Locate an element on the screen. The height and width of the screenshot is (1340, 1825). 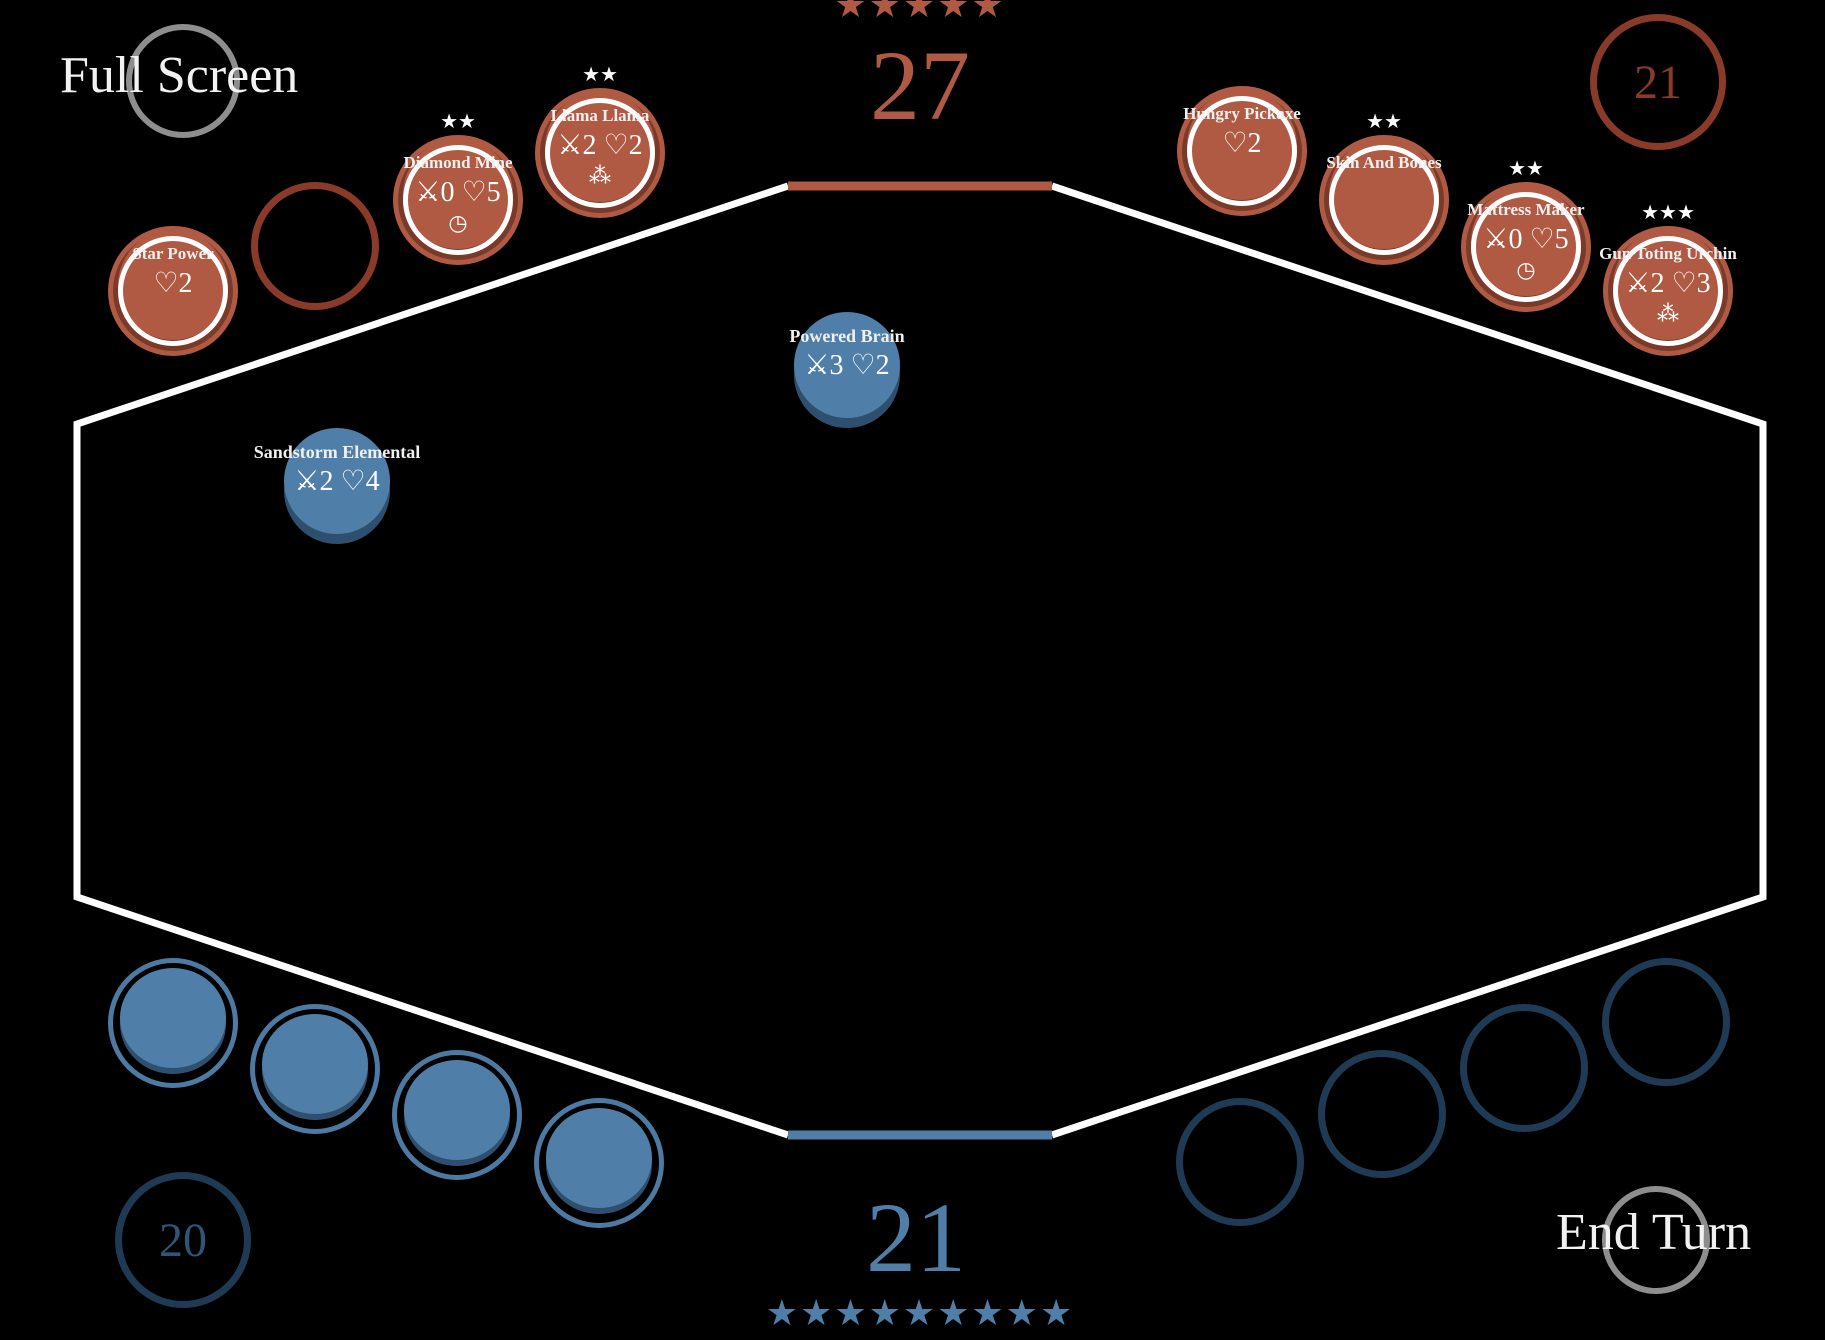
enemy-empty-slot is located at coordinates (315, 246).